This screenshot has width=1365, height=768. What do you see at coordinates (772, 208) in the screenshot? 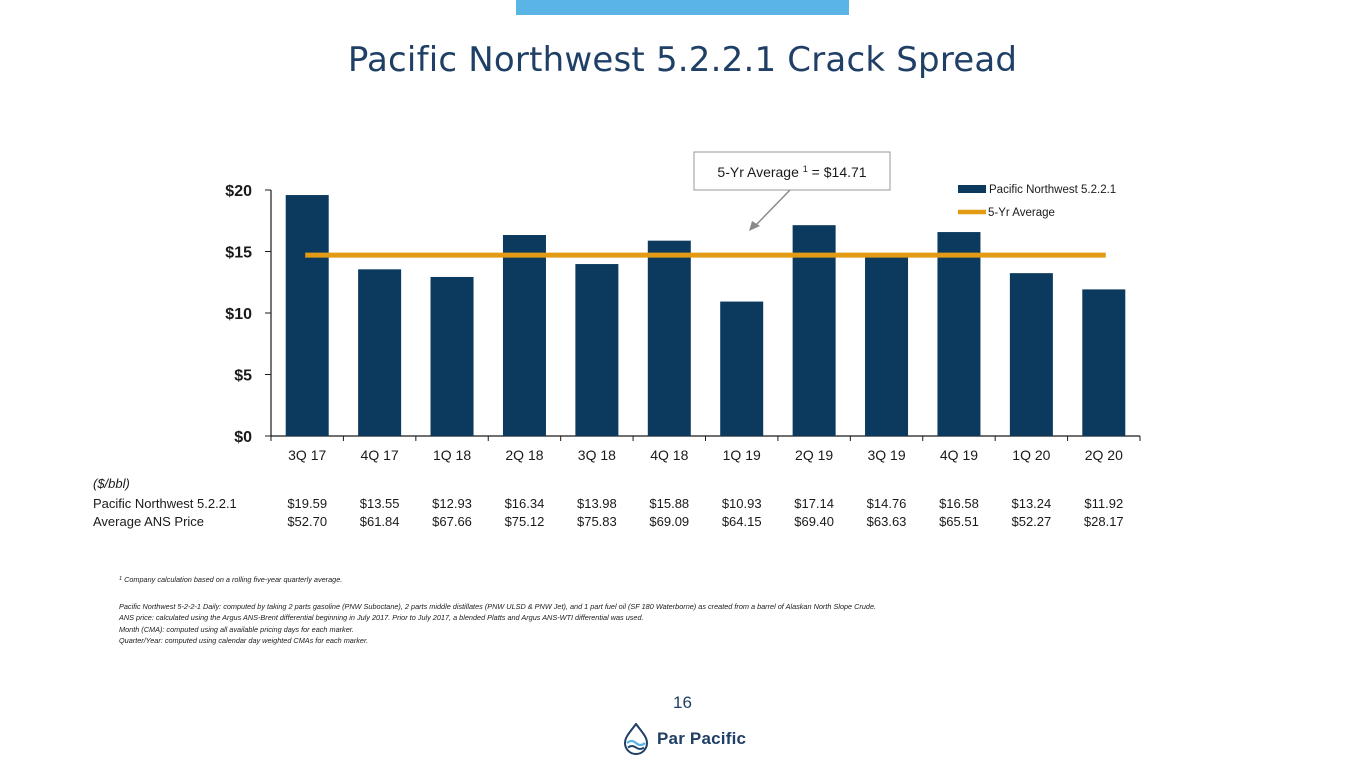
I see `callout-arrow` at bounding box center [772, 208].